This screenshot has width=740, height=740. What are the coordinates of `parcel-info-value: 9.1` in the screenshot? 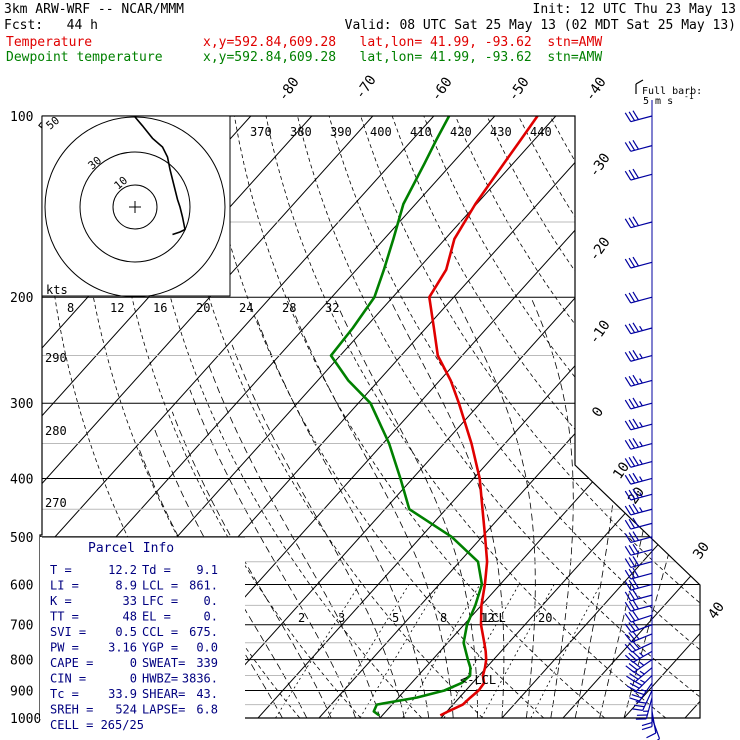 It's located at (207, 570).